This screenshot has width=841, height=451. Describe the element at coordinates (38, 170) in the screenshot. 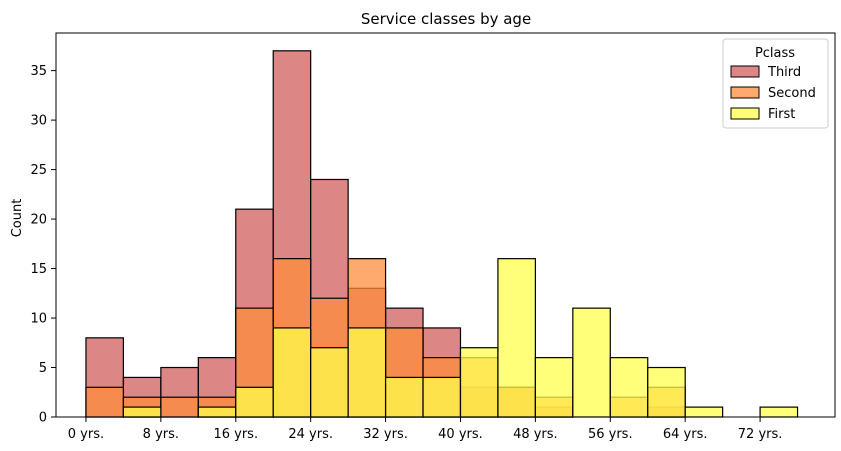

I see `y-tick-label: 25` at that location.